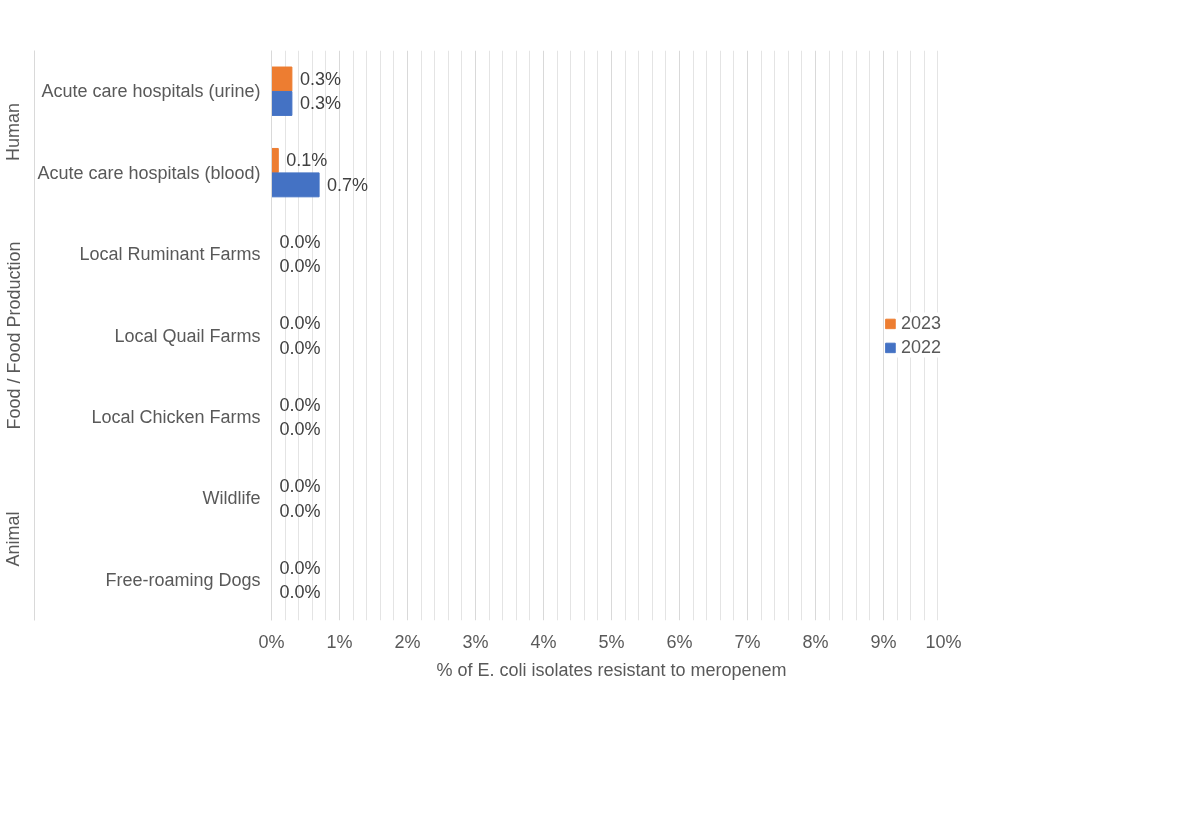  What do you see at coordinates (151, 91) in the screenshot?
I see `y-tick-label: Acute care hospitals (urine)` at bounding box center [151, 91].